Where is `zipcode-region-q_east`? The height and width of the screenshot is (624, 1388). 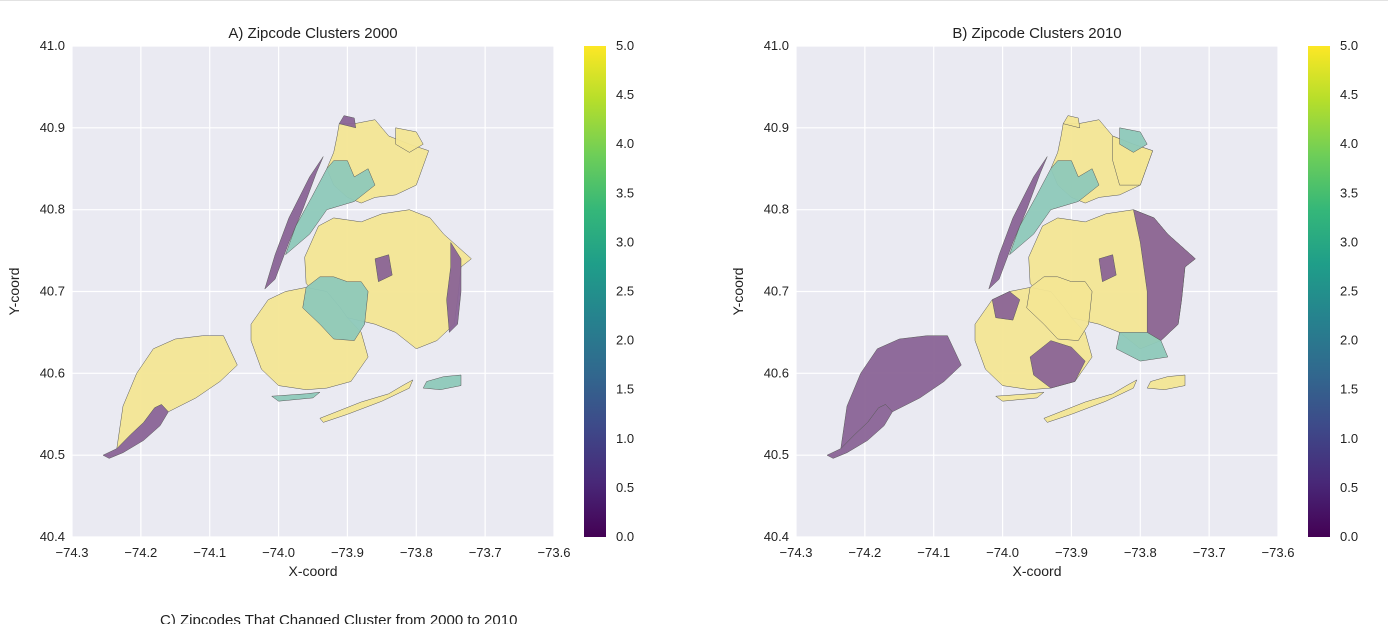 zipcode-region-q_east is located at coordinates (454, 287).